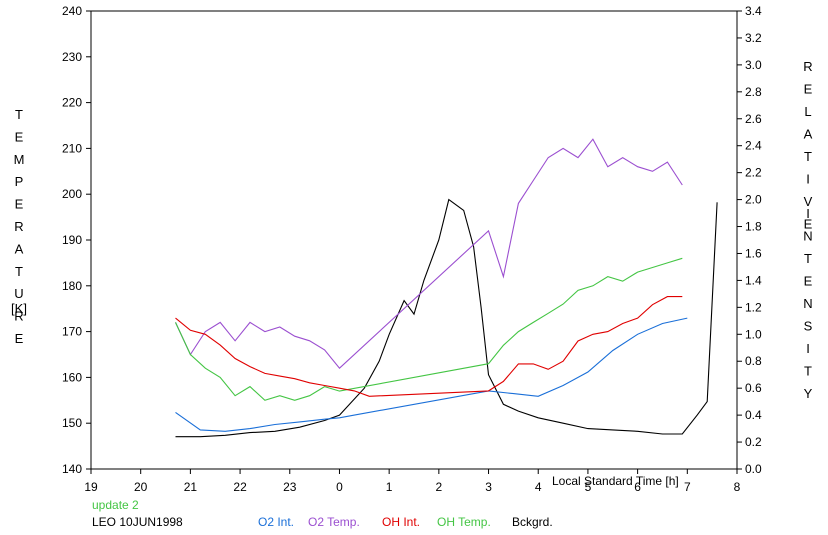 The width and height of the screenshot is (828, 535). I want to click on right-tick-label: 0.4, so click(753, 415).